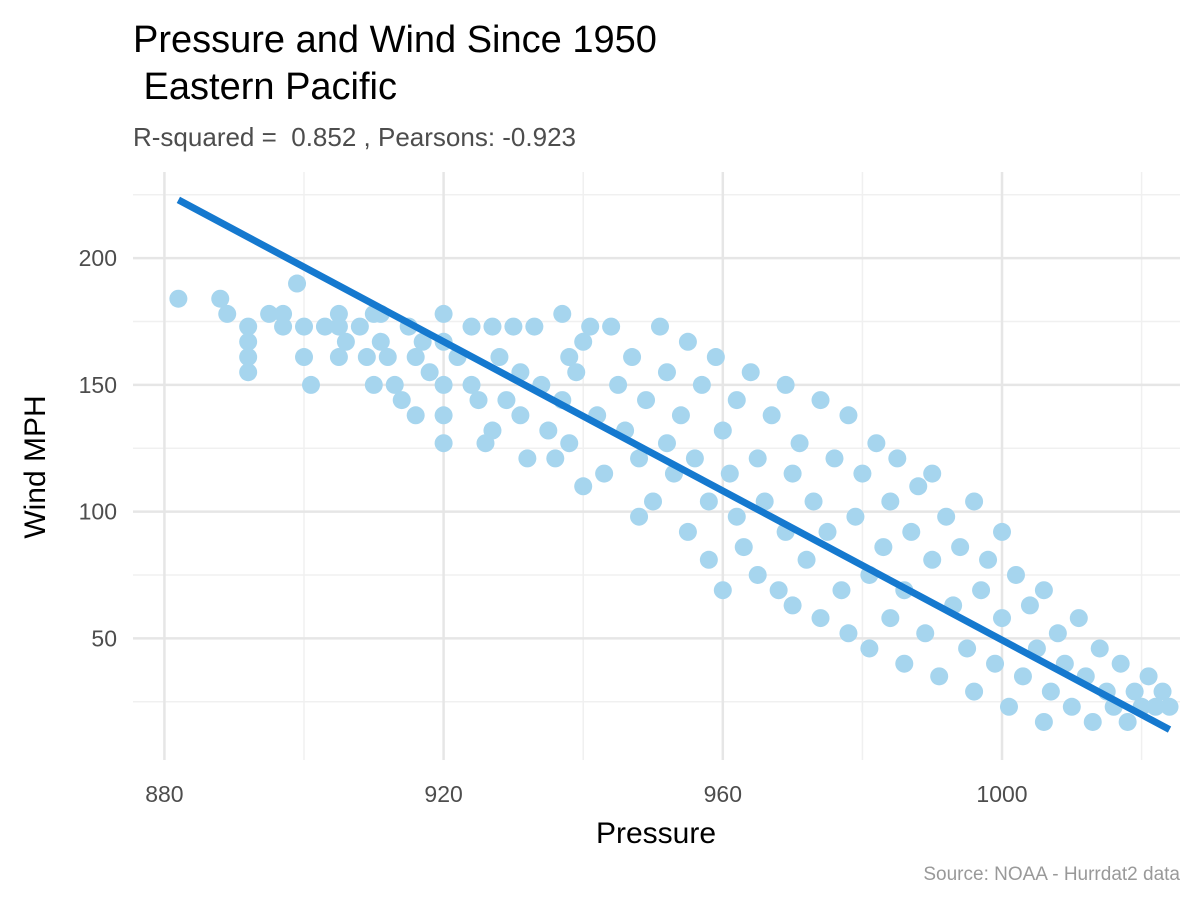 This screenshot has height=900, width=1200. Describe the element at coordinates (98, 512) in the screenshot. I see `y-tick-label: 100` at that location.